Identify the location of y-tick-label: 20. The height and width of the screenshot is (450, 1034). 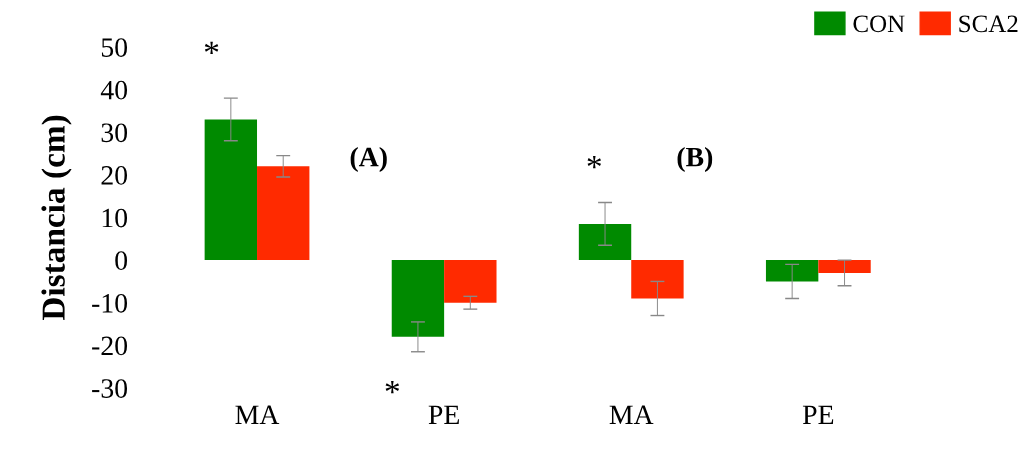
(114, 175).